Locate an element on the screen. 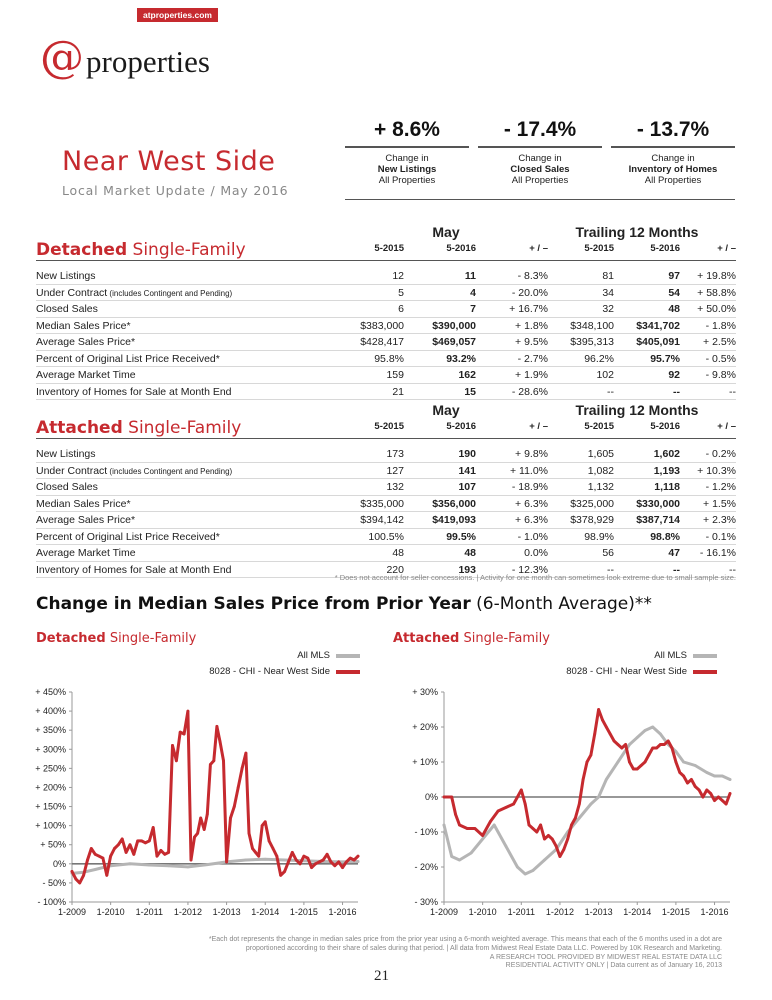  row-label: Percent of Original List Price Received* is located at coordinates (128, 359).